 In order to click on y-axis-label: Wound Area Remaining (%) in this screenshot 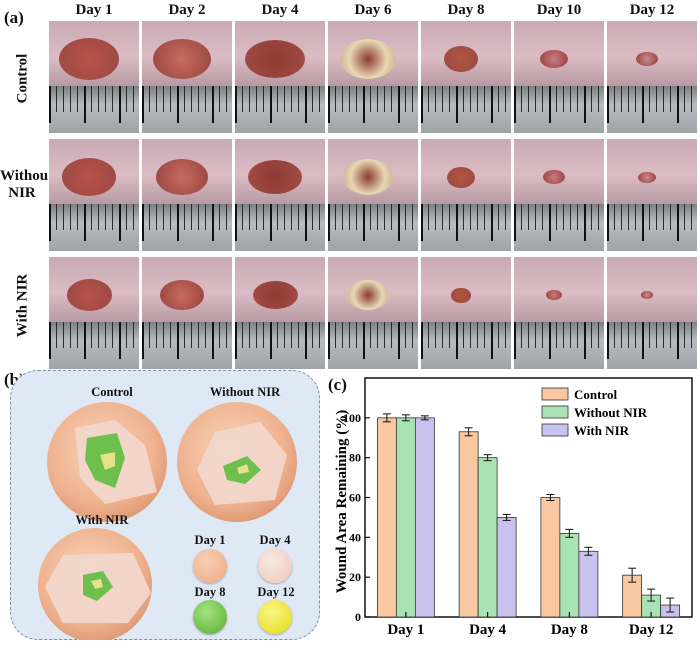, I will do `click(342, 502)`.